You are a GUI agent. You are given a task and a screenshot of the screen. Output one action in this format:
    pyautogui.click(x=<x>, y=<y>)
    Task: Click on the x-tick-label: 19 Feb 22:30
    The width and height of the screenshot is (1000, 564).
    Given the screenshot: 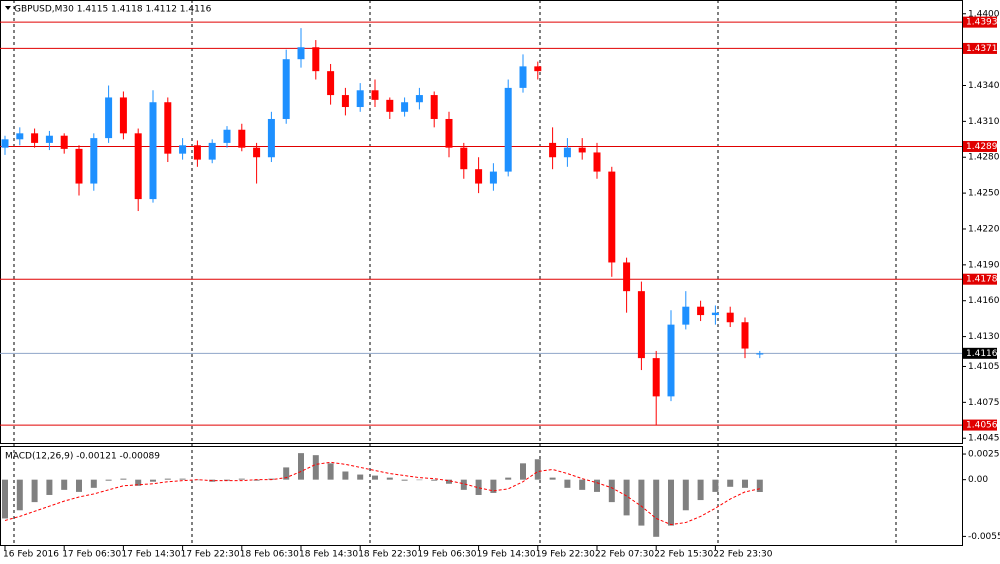 What is the action you would take?
    pyautogui.click(x=565, y=555)
    